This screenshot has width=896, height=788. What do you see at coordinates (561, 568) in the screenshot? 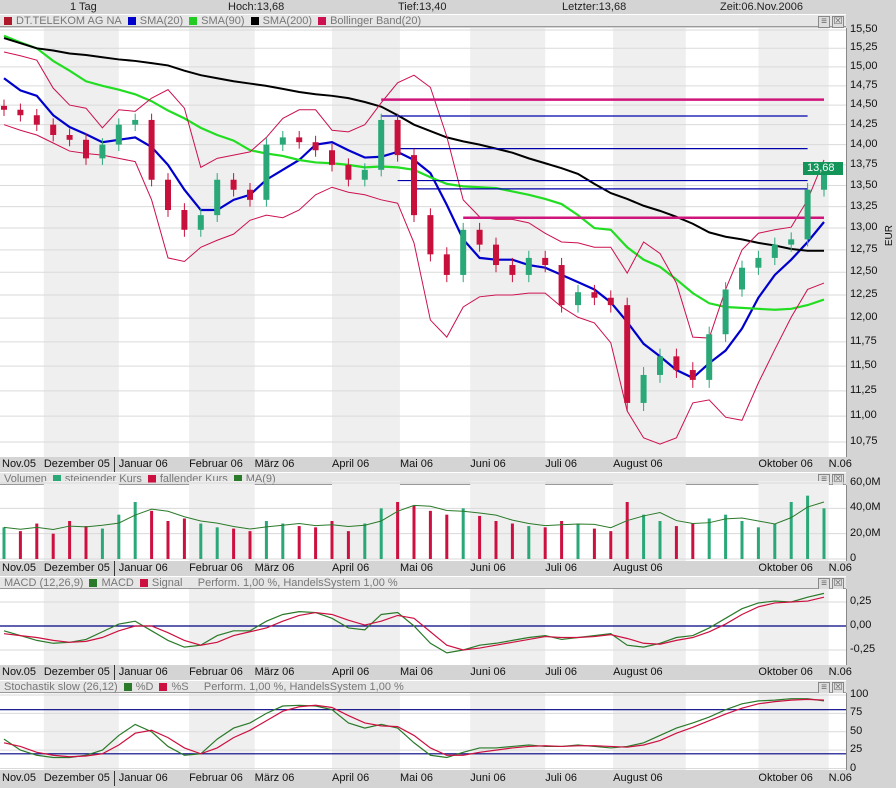
I see `month-label: Juli 06` at bounding box center [561, 568].